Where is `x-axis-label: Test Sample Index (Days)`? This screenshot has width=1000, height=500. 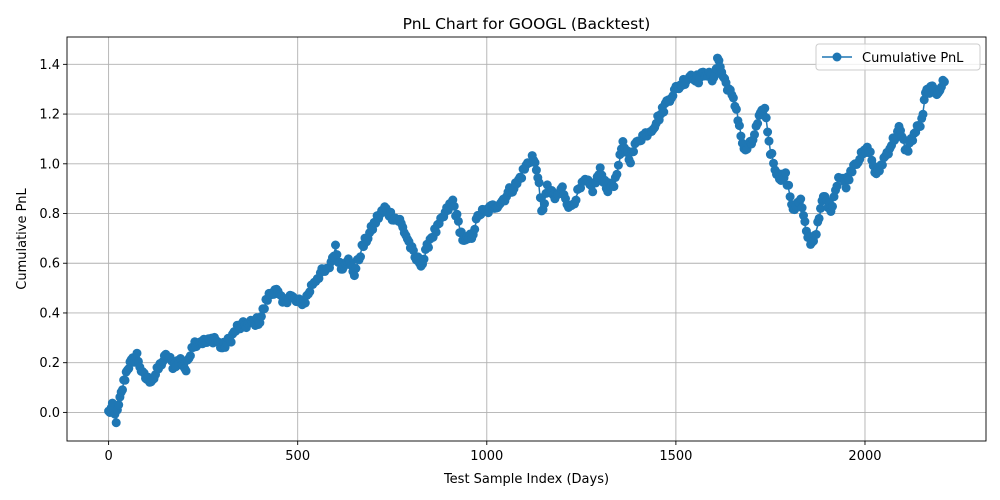 x-axis-label: Test Sample Index (Days) is located at coordinates (526, 479).